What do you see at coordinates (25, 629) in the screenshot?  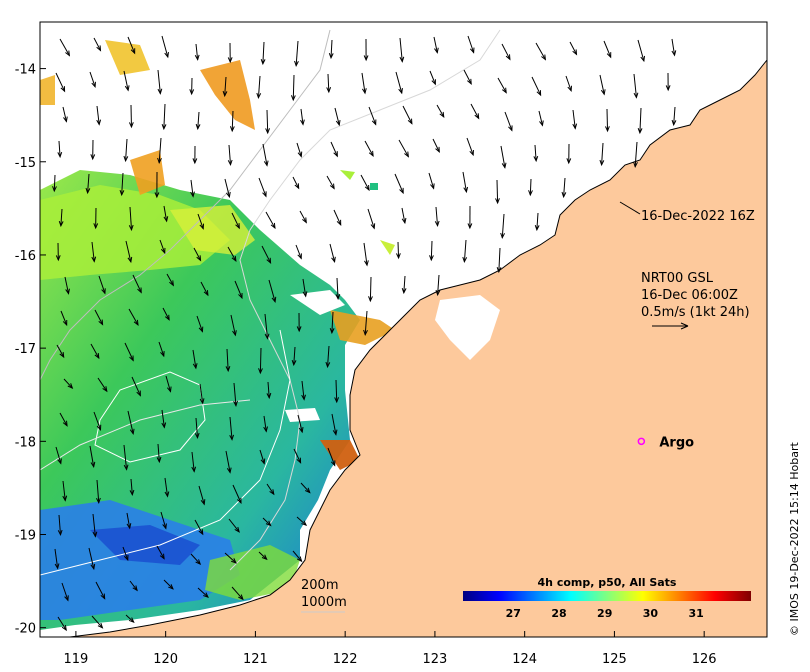 I see `lat-tick-label: -20` at bounding box center [25, 629].